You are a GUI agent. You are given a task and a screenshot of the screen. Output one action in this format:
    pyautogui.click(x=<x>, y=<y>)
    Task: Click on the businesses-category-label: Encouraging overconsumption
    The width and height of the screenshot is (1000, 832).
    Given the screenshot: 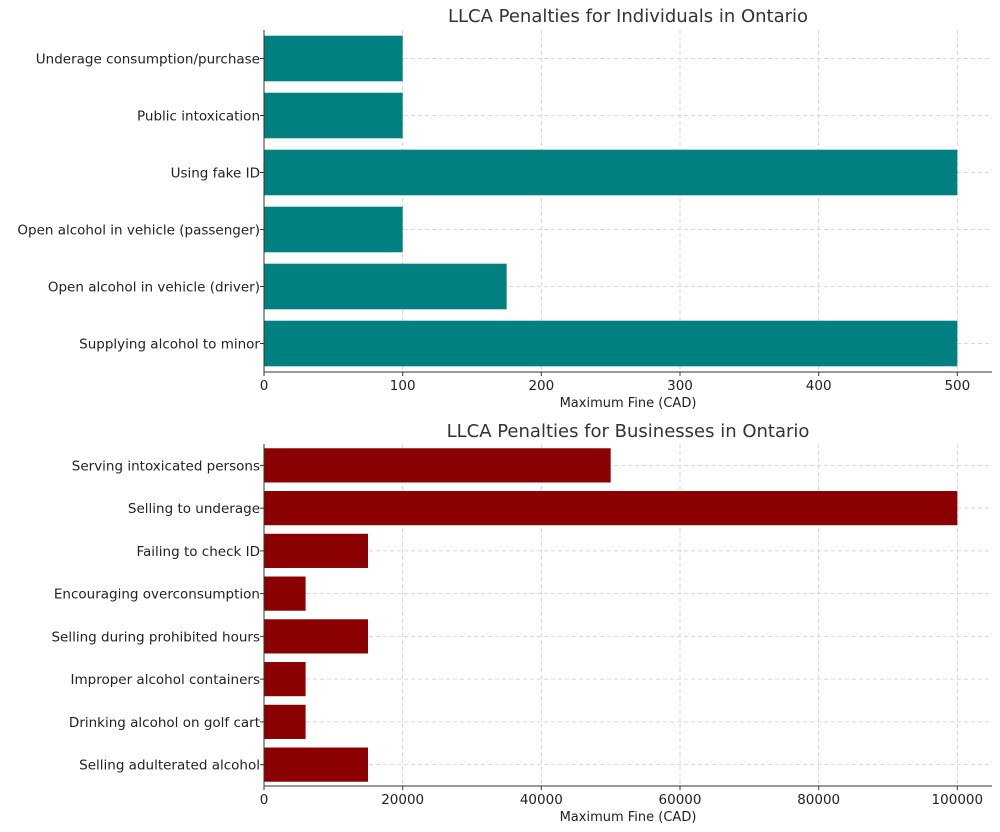 What is the action you would take?
    pyautogui.click(x=157, y=595)
    